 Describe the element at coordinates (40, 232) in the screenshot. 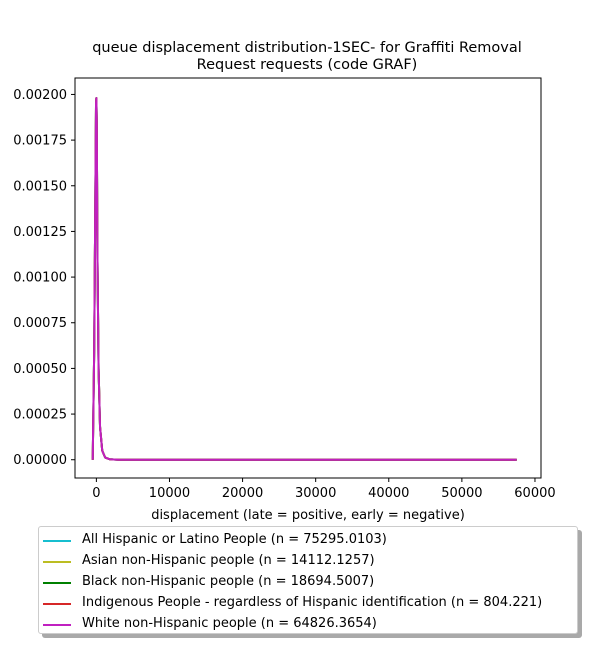

I see `y-tick-label: 0.00125` at that location.